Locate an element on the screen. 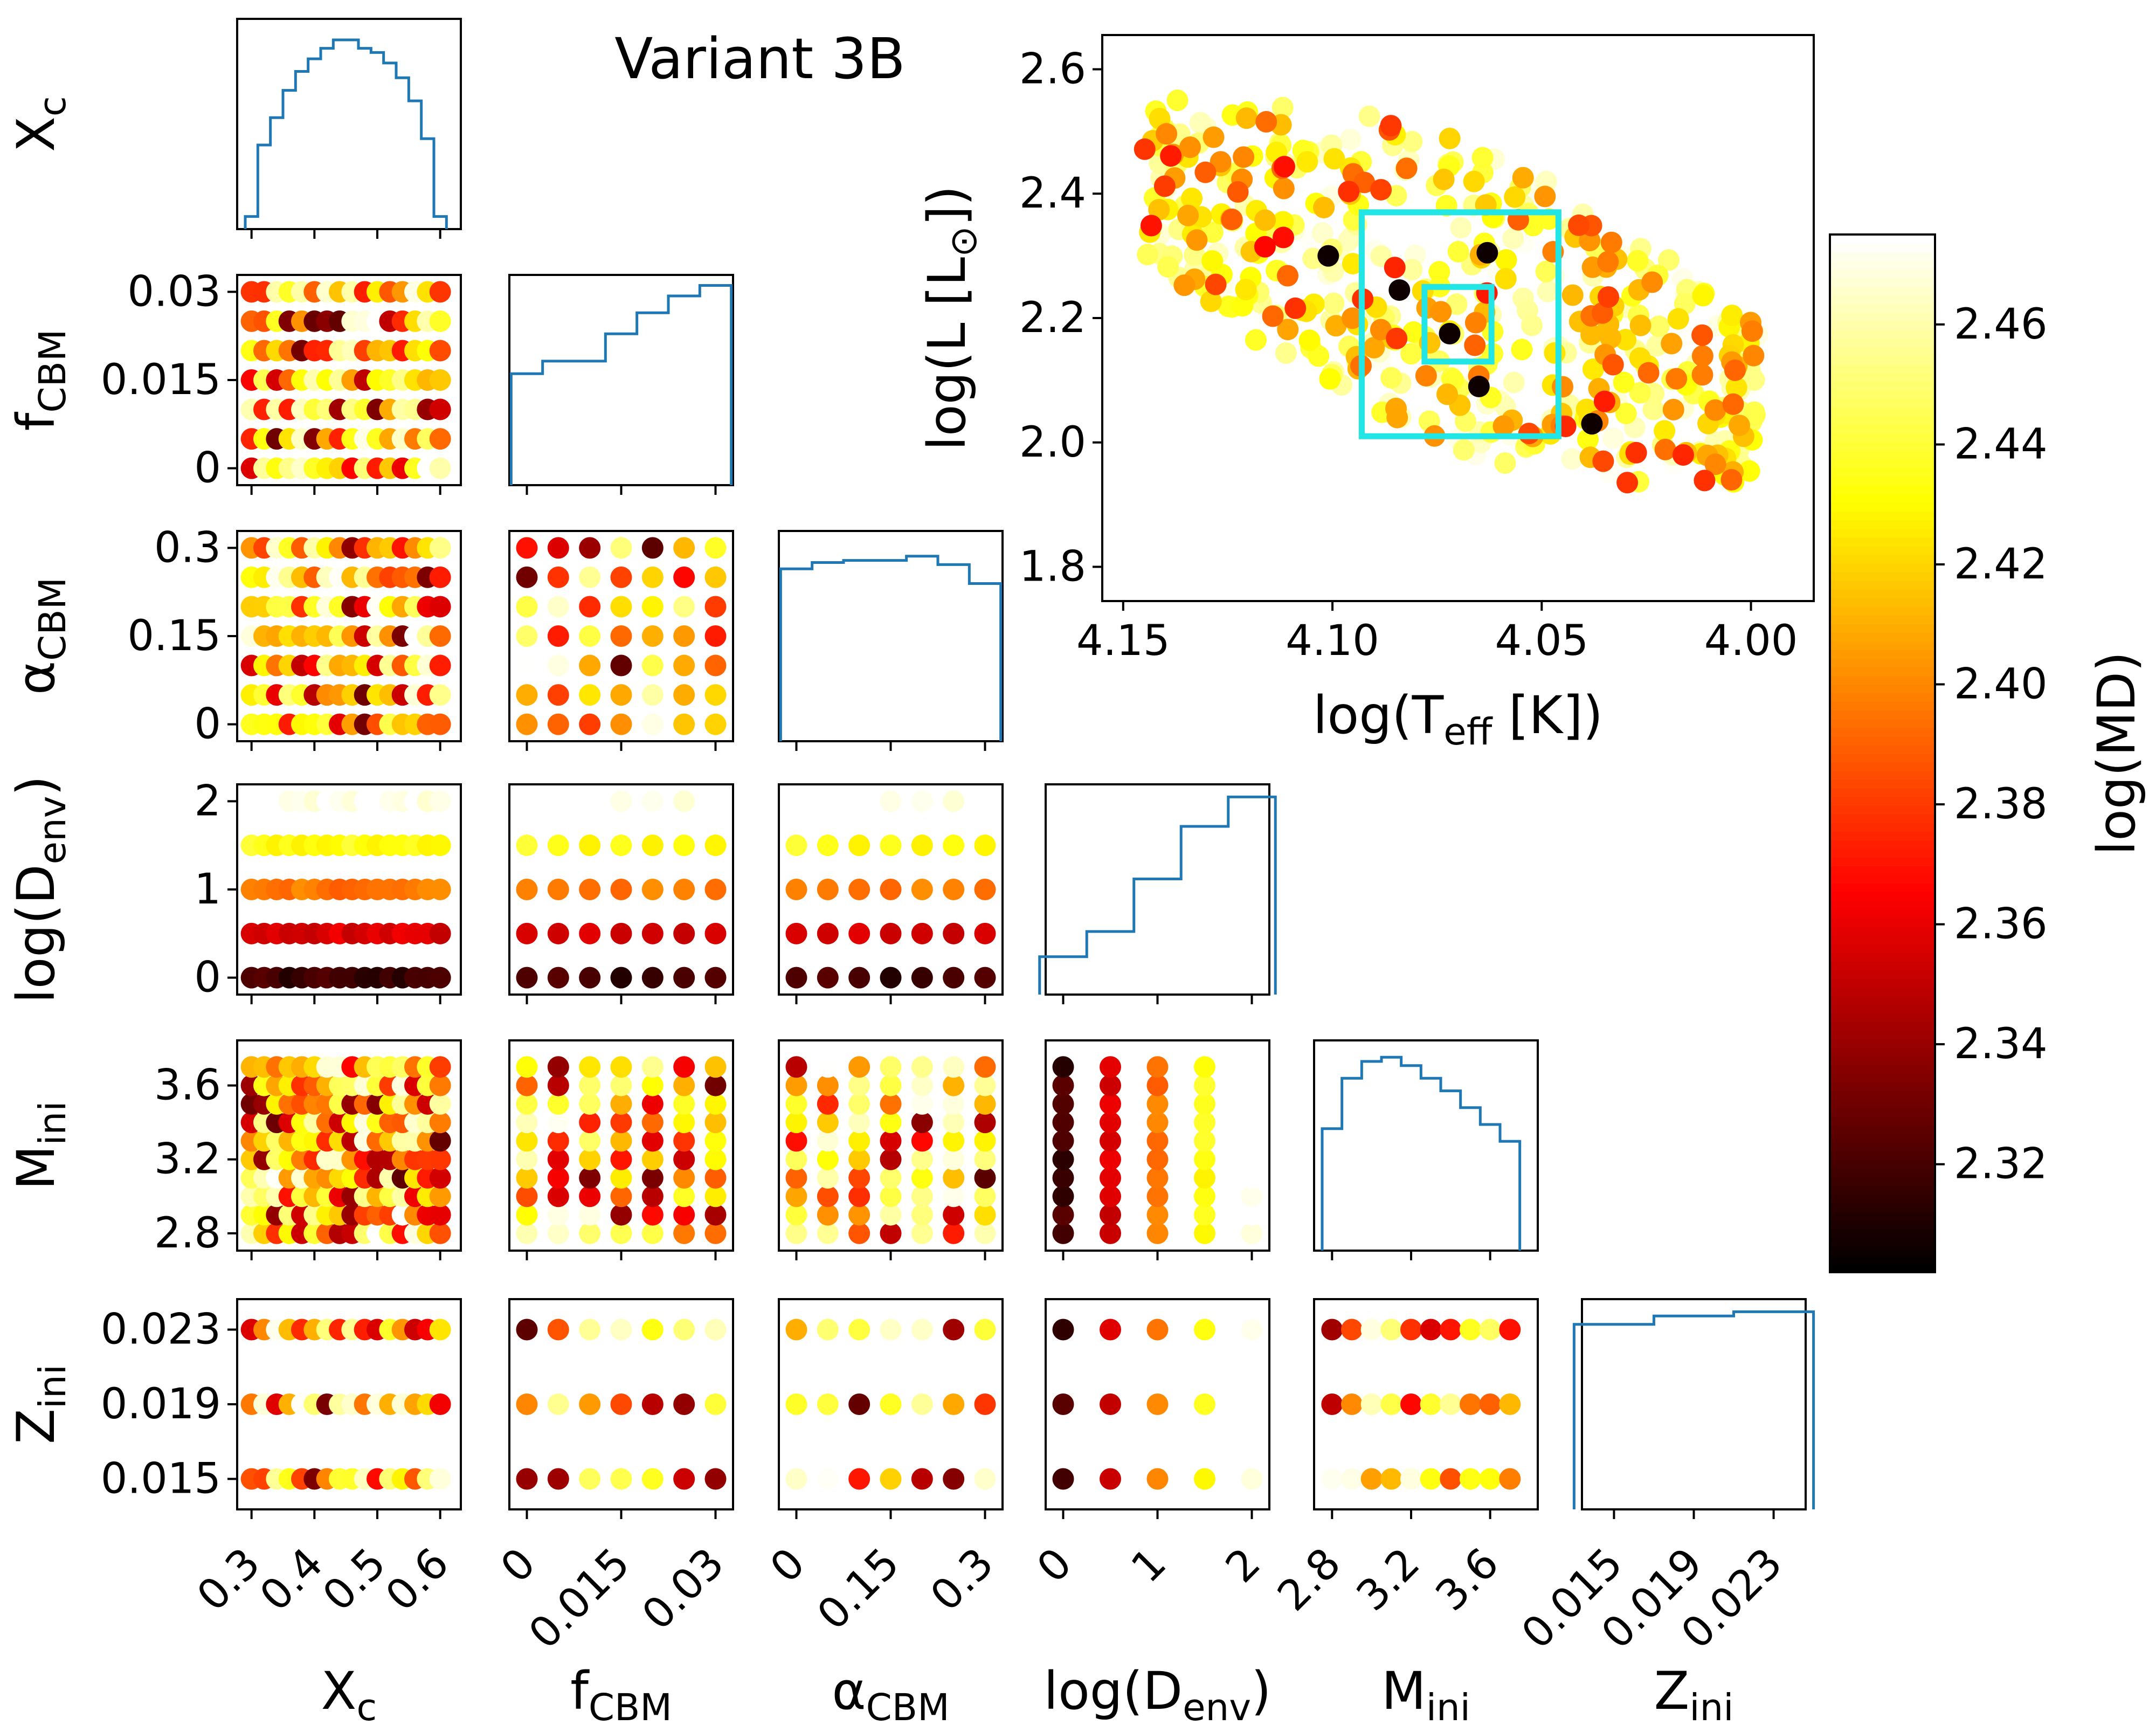 Image resolution: width=2156 pixels, height=1725 pixels. y-tick-label: 0 is located at coordinates (207, 978).